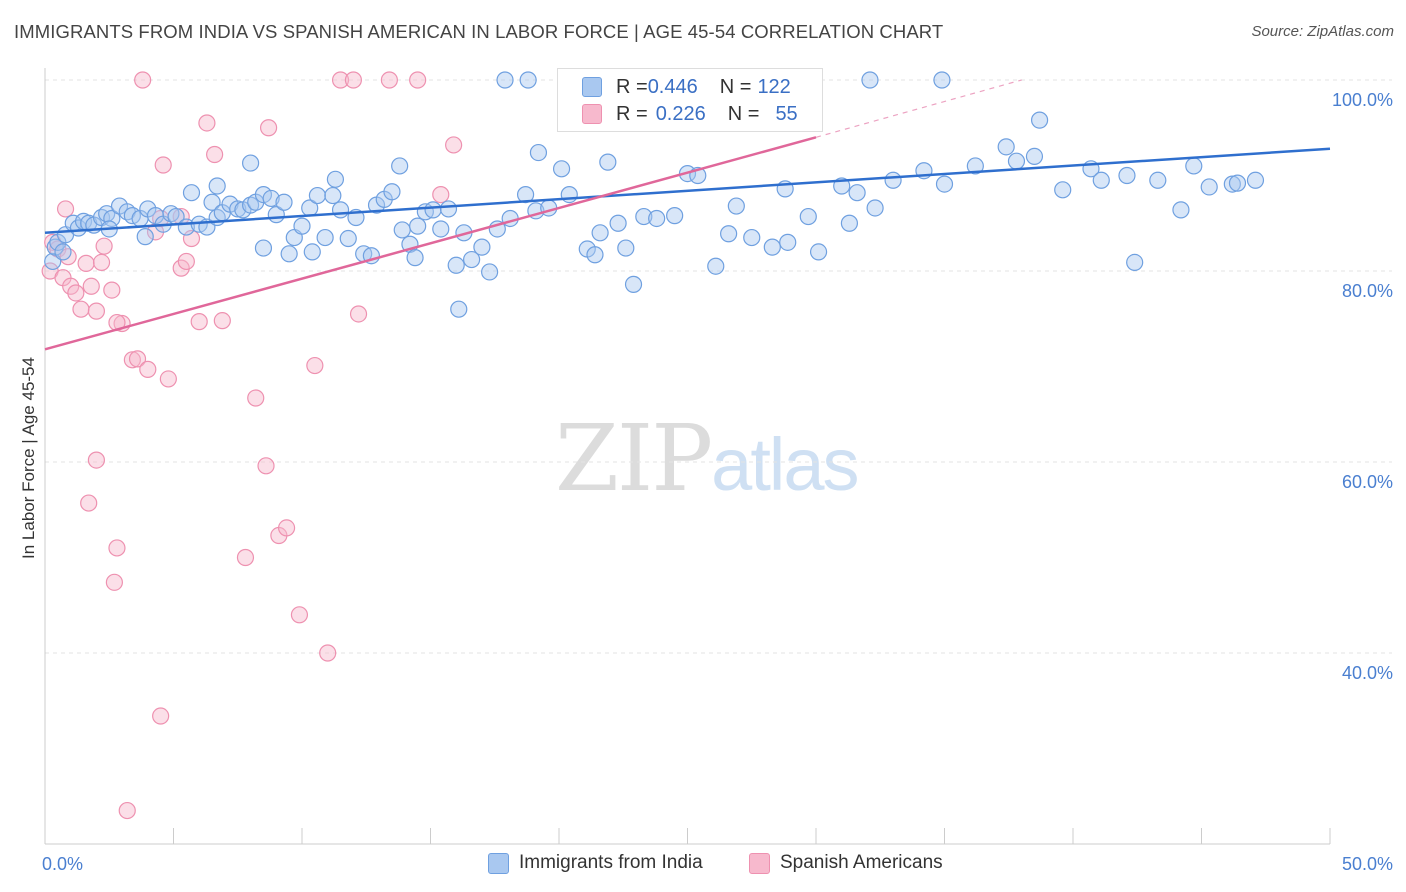 The height and width of the screenshot is (892, 1406). What do you see at coordinates (592, 114) in the screenshot?
I see `spanish-swatch` at bounding box center [592, 114].